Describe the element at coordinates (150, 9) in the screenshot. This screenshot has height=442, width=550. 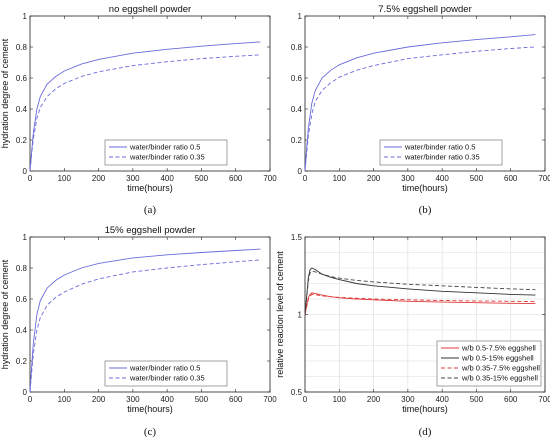
I see `chart-title: no eggshell powder` at that location.